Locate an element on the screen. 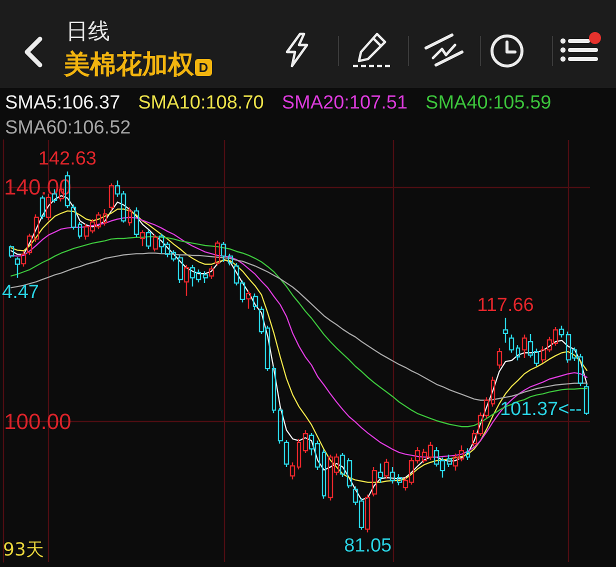 This screenshot has width=616, height=567. text: SMA20:107.51 is located at coordinates (345, 103).